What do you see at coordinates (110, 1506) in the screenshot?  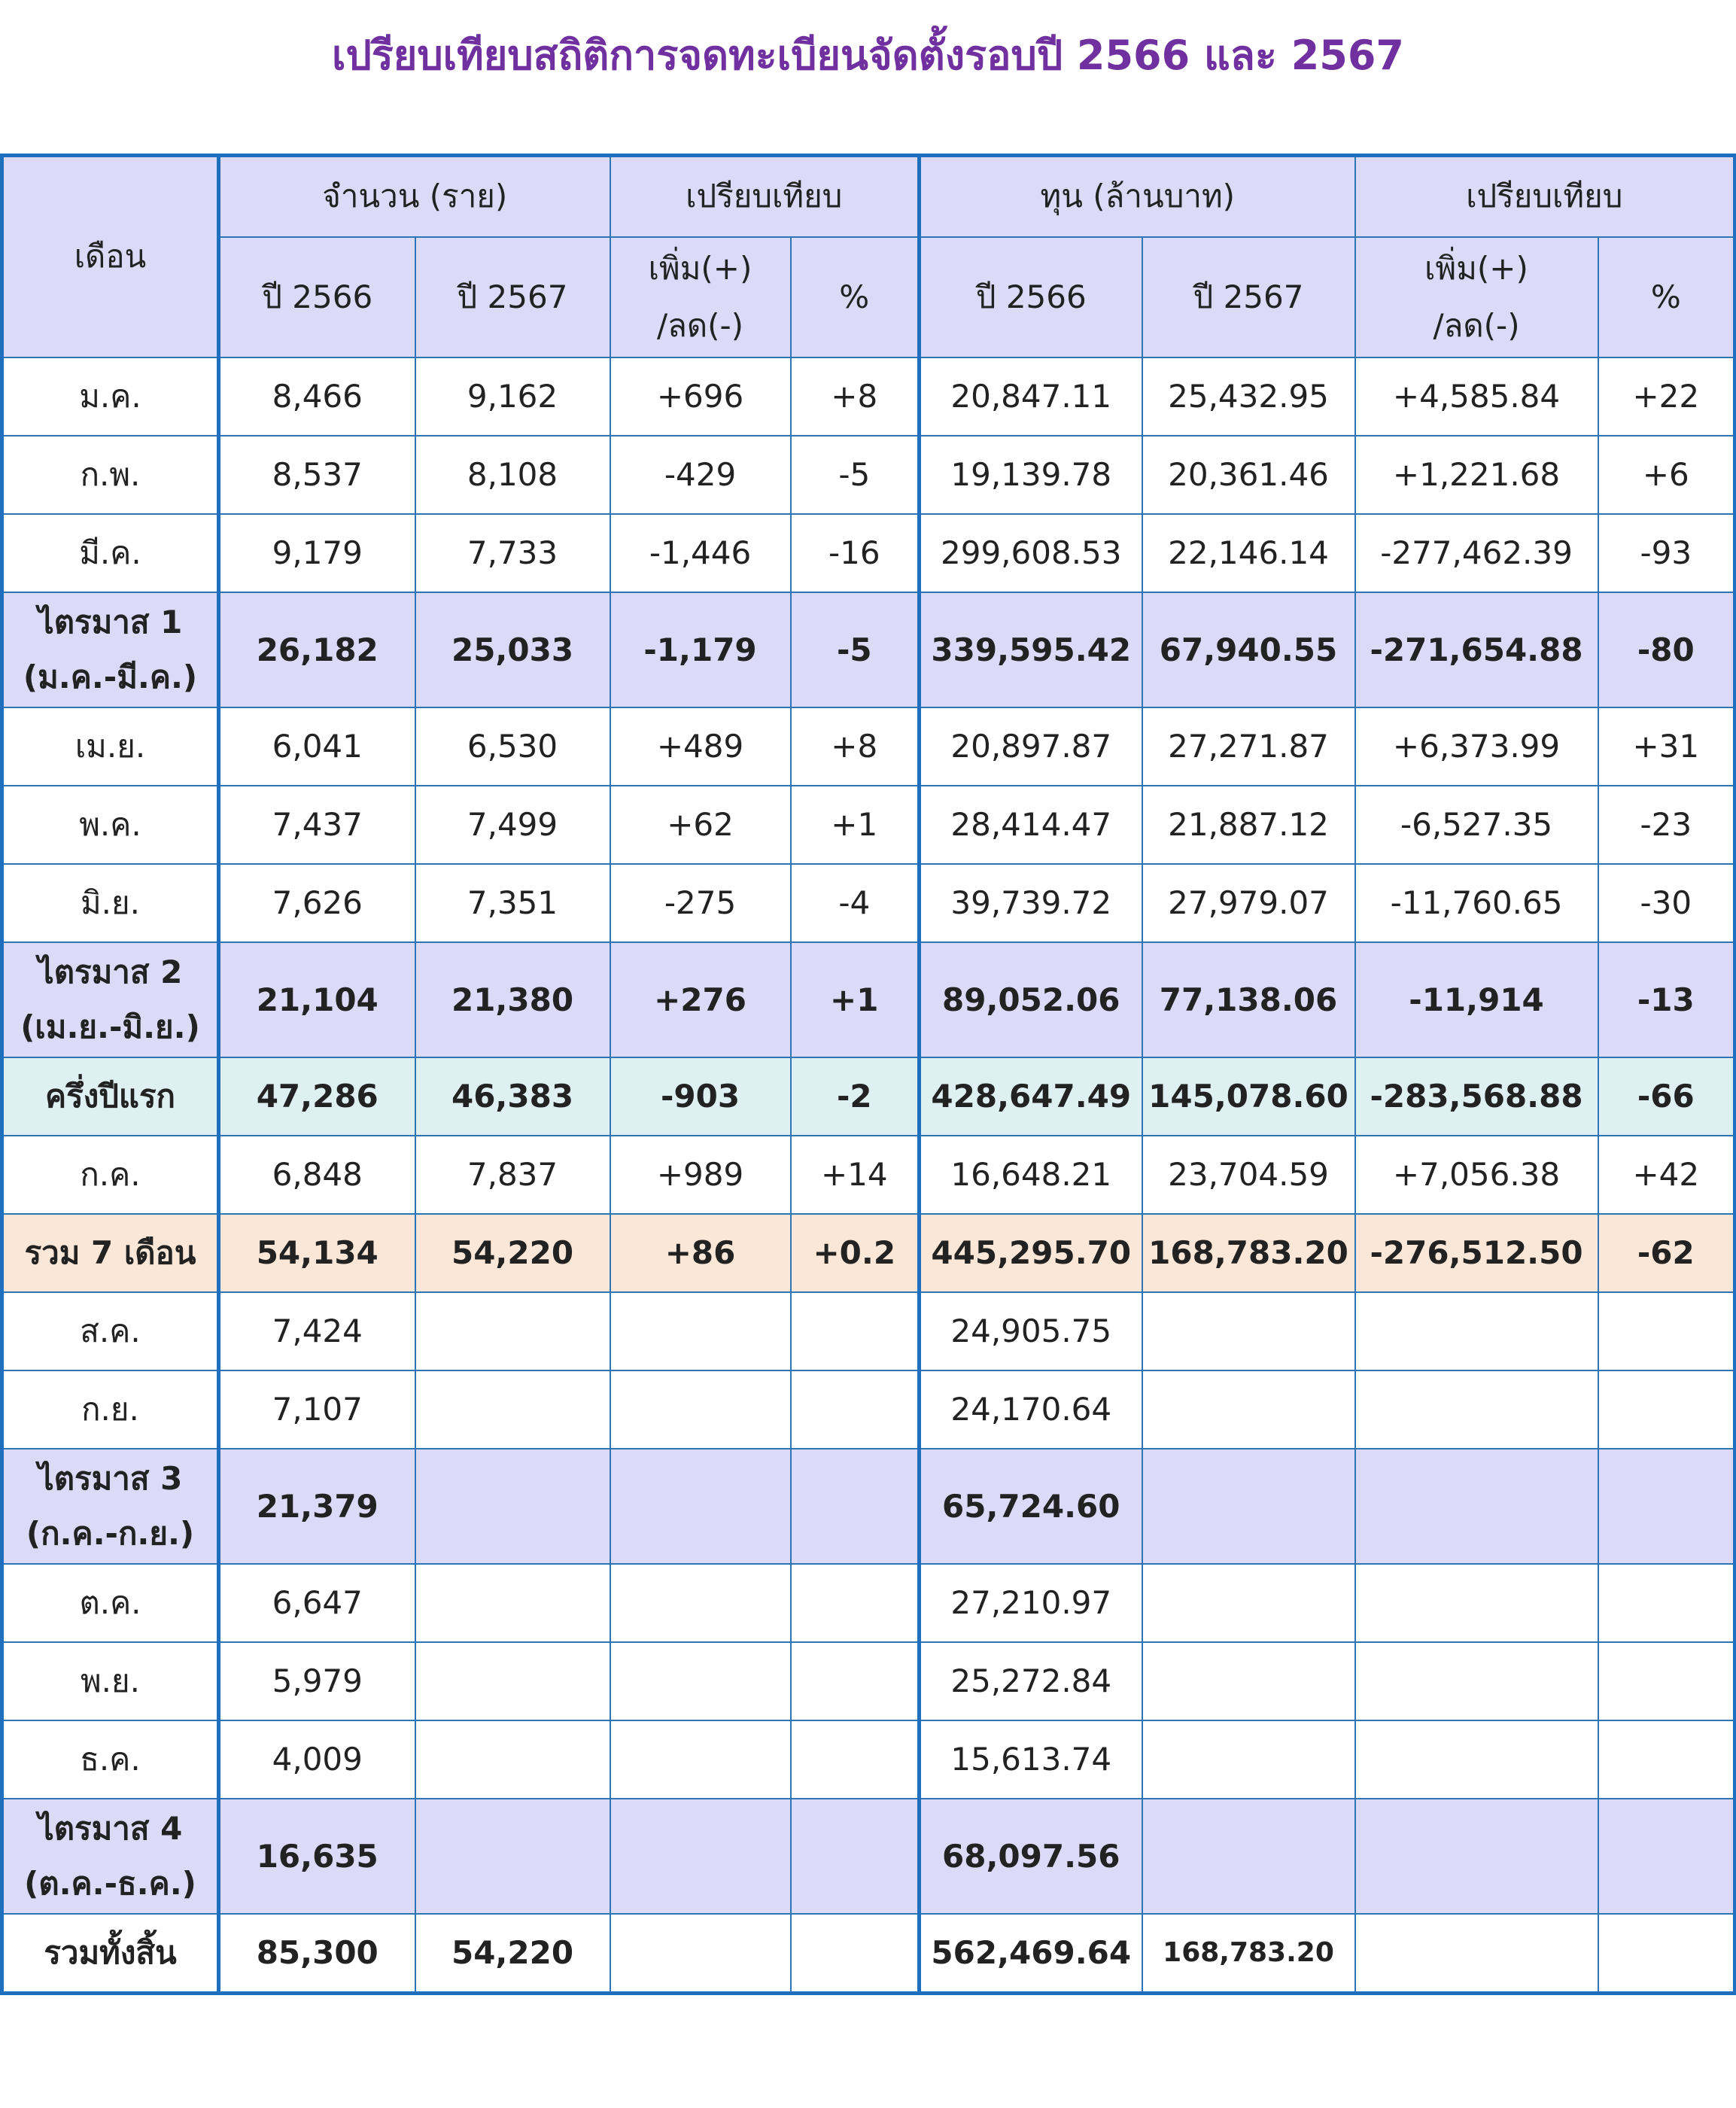 I see `month-label-cell: ไตรมาส 3 (ก.ค.-ก.ย.)` at bounding box center [110, 1506].